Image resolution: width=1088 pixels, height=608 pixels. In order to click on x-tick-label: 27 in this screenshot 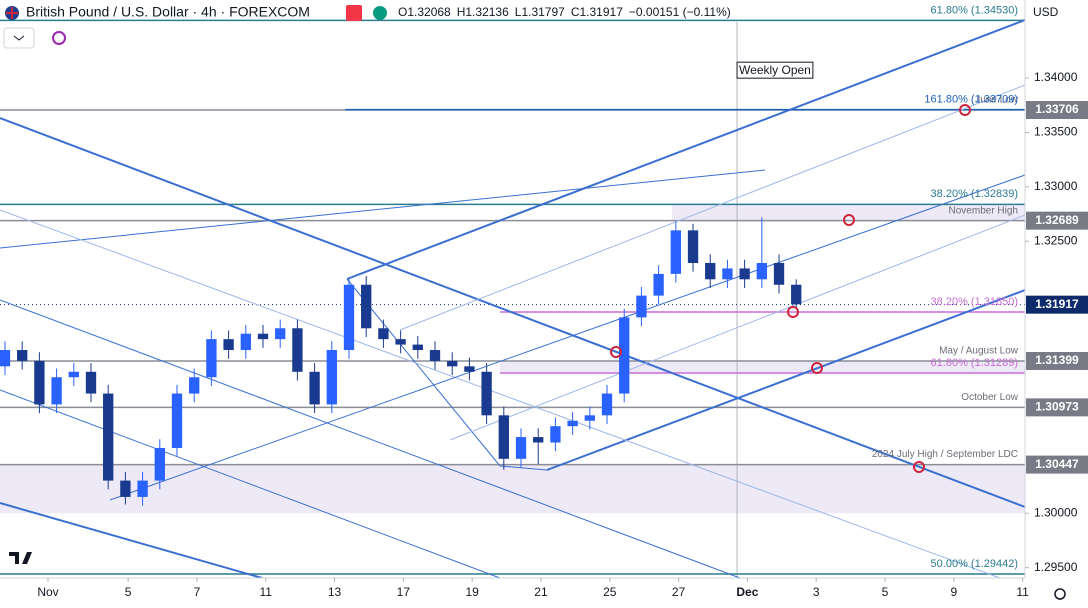, I will do `click(679, 592)`.